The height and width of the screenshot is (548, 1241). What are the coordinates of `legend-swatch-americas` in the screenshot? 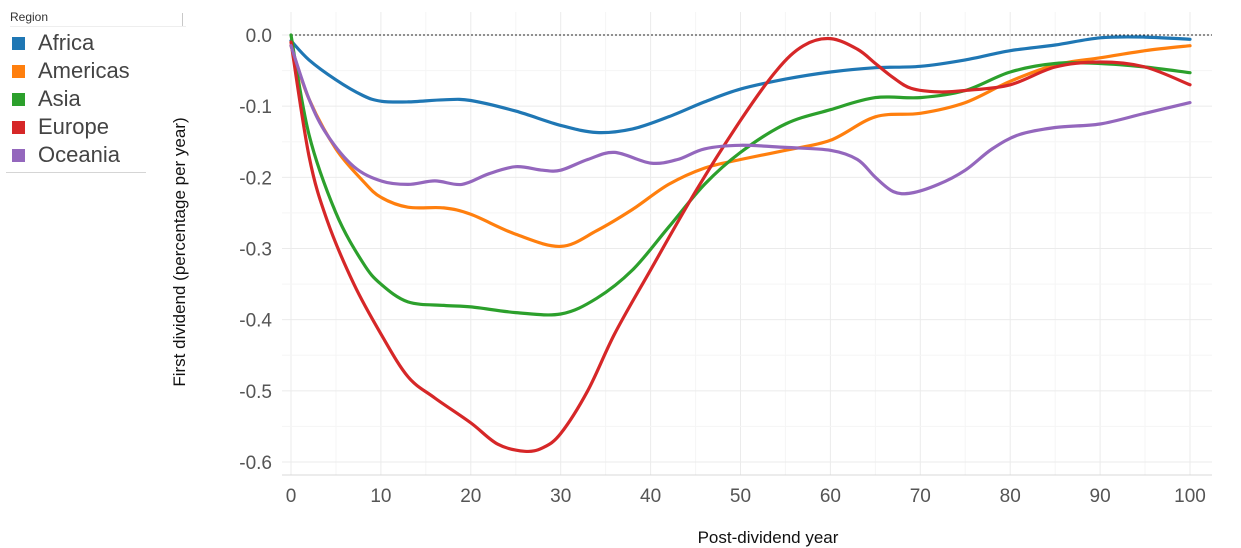 It's located at (18, 71).